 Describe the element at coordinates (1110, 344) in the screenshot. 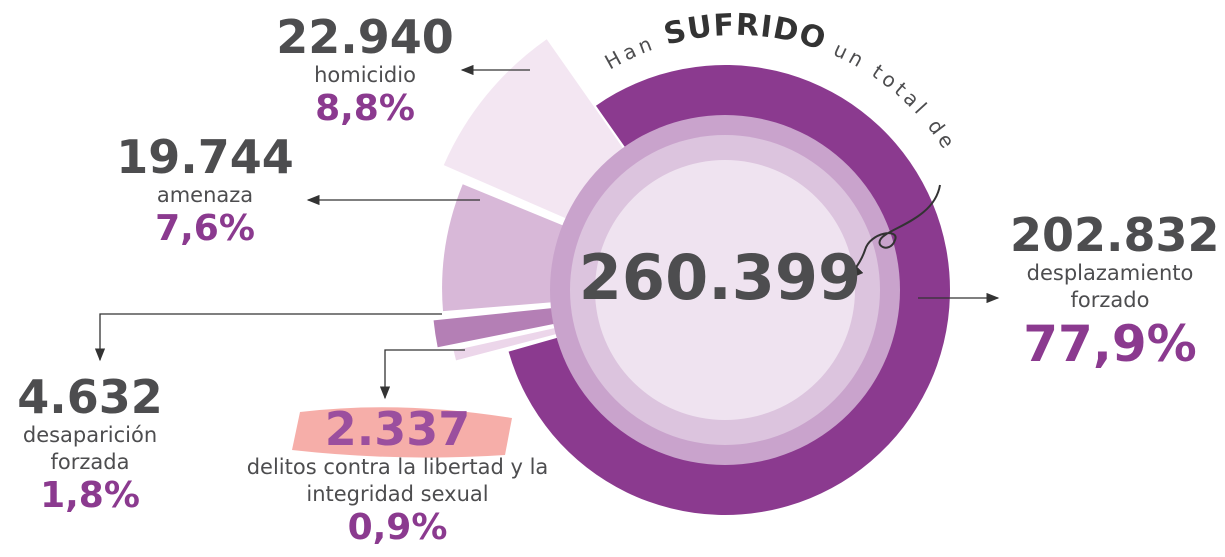

I see `share-label: 77,9%` at that location.